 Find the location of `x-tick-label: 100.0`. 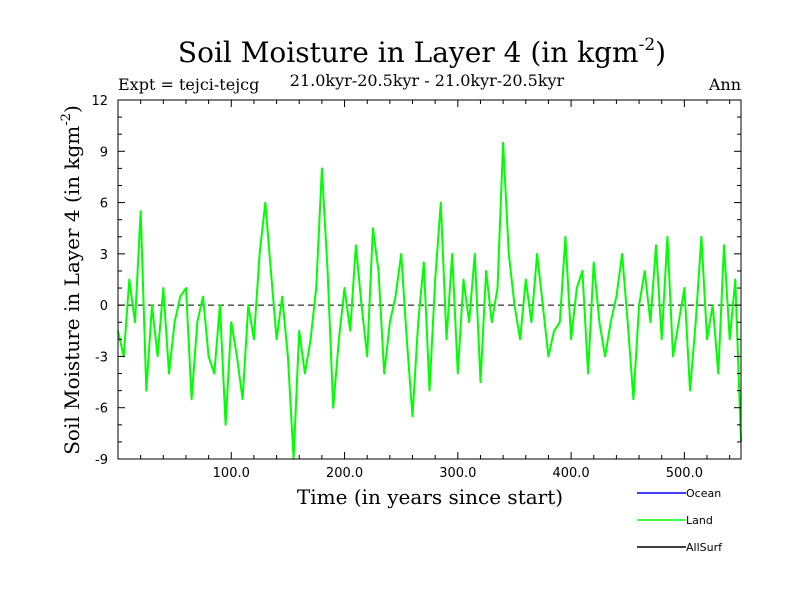

x-tick-label: 100.0 is located at coordinates (231, 473).